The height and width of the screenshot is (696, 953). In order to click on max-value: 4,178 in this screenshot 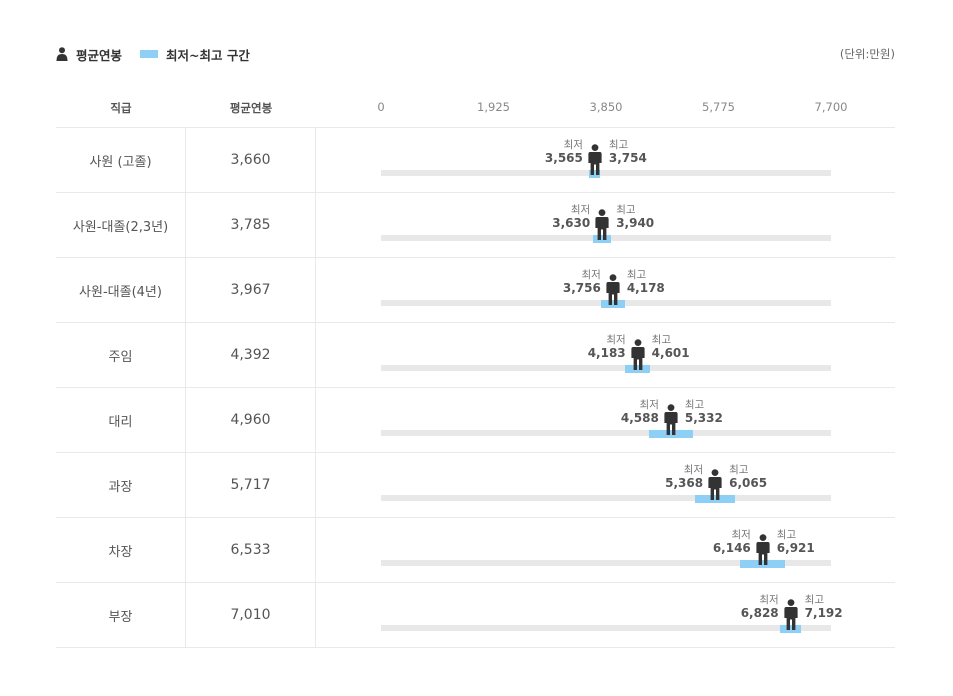, I will do `click(645, 288)`.